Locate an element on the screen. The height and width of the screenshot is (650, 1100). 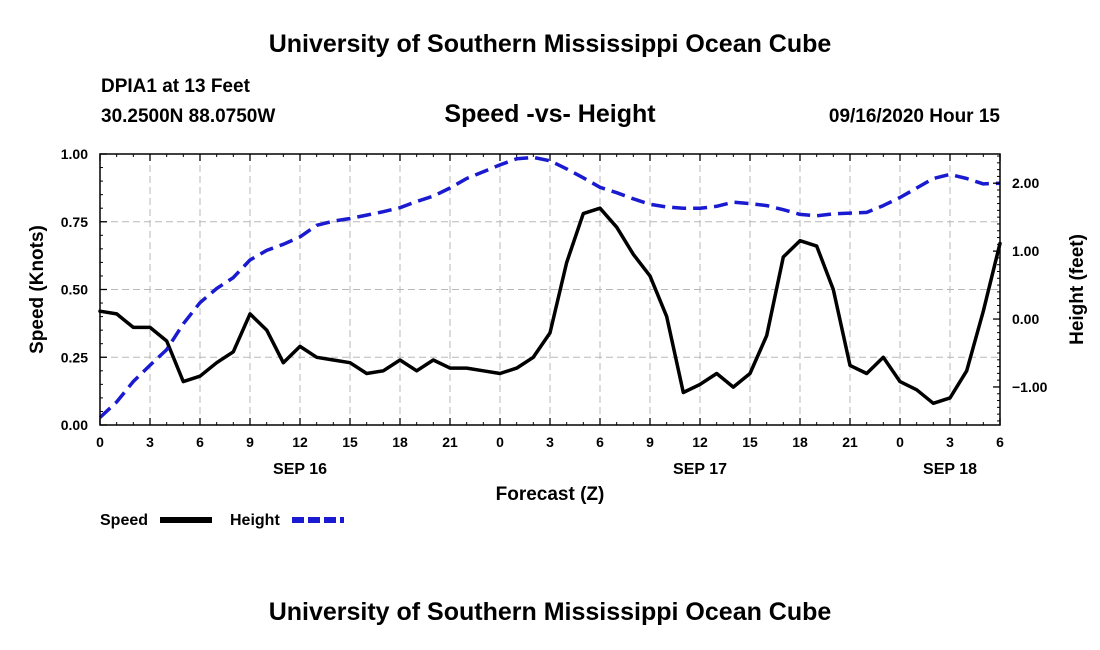
station-coords: 30.2500N 88.0750W is located at coordinates (188, 116).